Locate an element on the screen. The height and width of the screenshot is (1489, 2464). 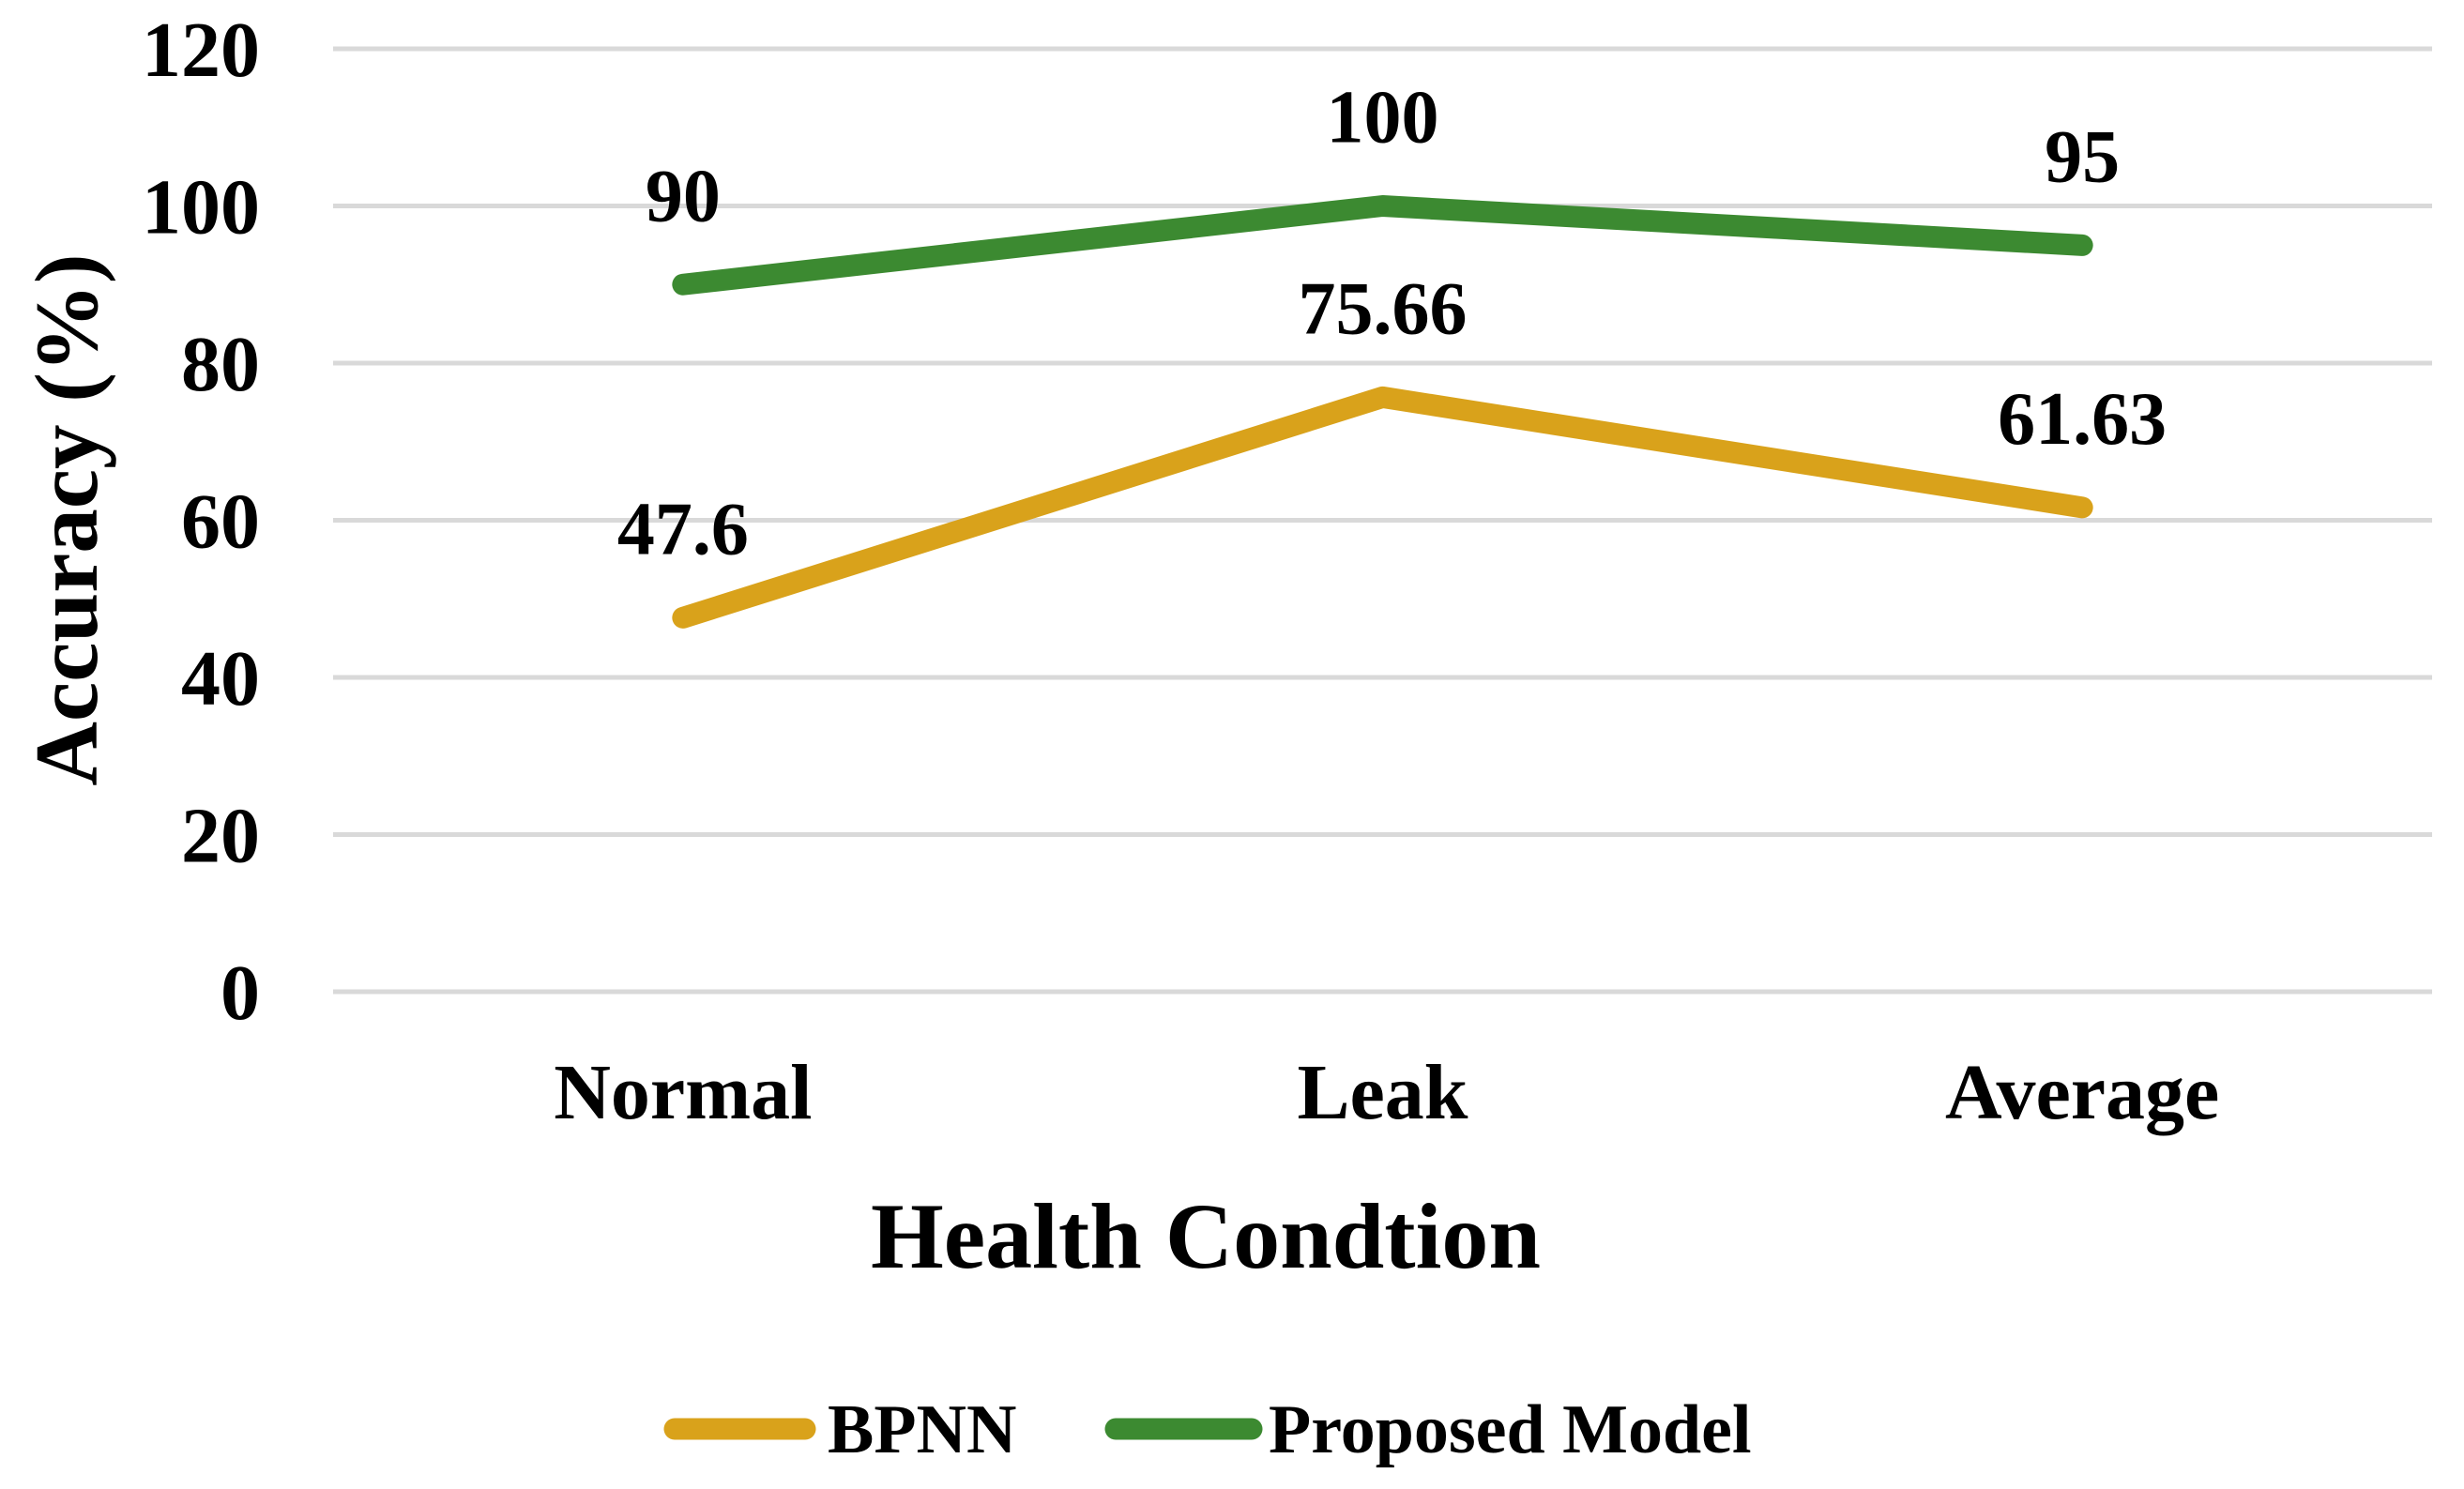
x-category-label-normal: Normal is located at coordinates (683, 1092).